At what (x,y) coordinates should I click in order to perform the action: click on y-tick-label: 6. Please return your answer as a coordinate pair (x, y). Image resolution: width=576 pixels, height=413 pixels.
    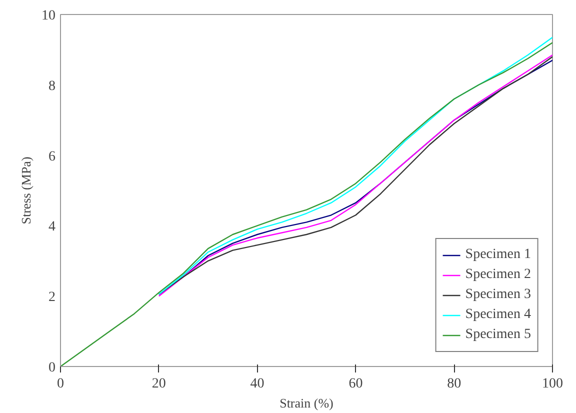
    Looking at the image, I should click on (52, 156).